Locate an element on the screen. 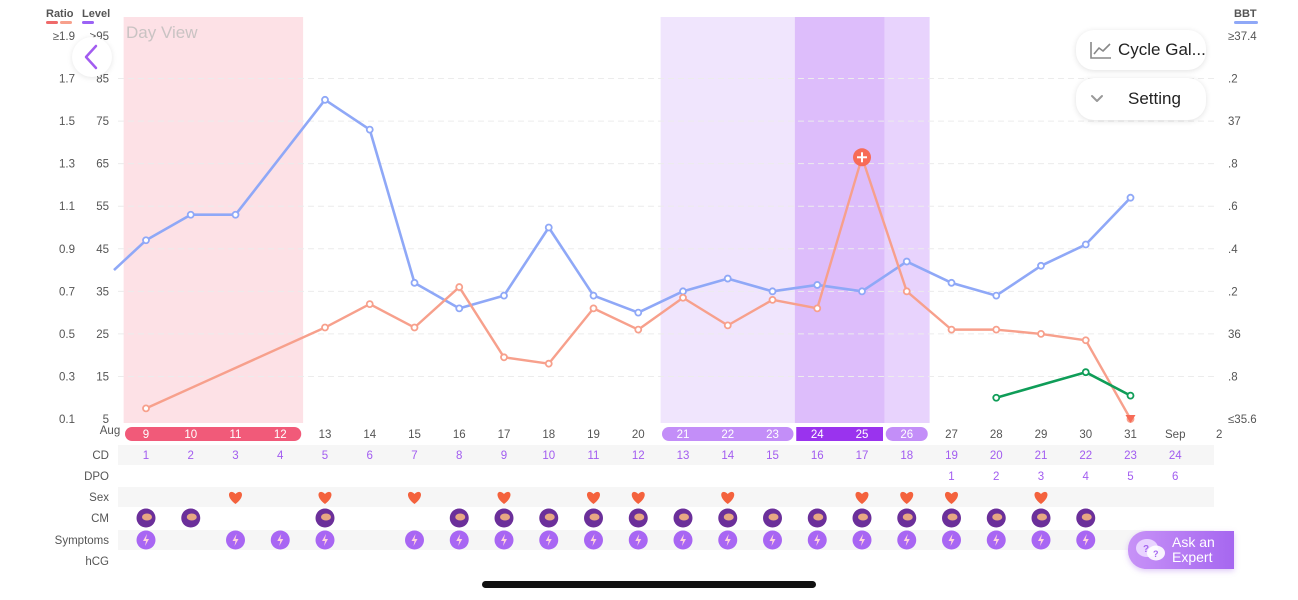 The width and height of the screenshot is (1298, 600). cd-value: 12 is located at coordinates (638, 456).